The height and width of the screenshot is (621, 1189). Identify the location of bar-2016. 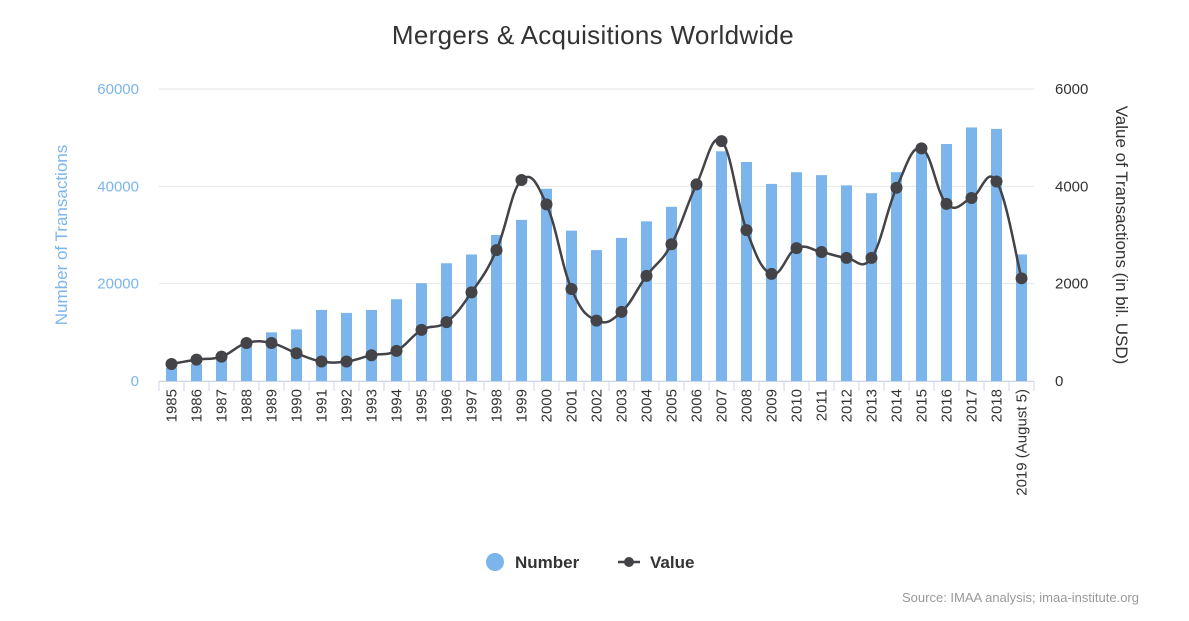
(946, 262).